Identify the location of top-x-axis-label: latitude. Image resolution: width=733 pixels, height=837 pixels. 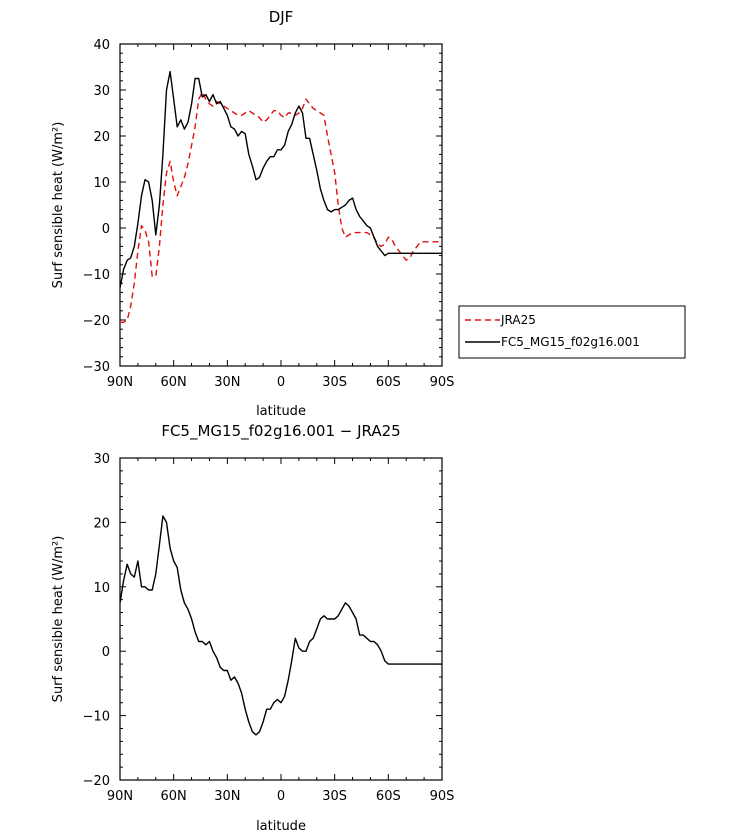
(281, 411).